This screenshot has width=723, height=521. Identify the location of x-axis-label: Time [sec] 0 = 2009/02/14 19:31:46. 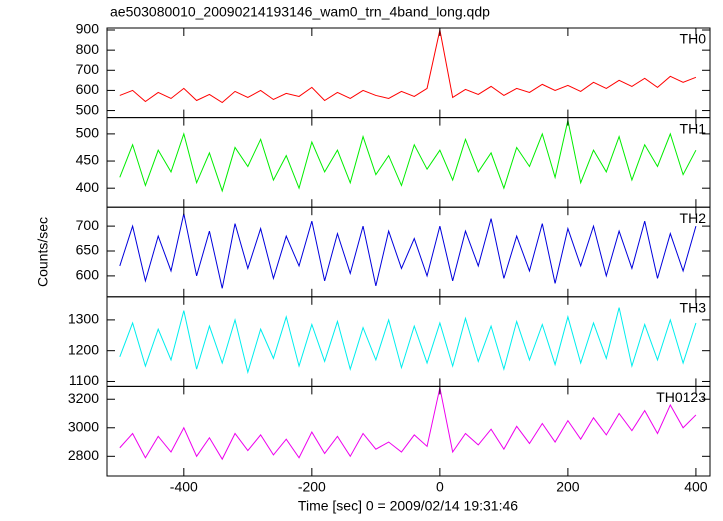
(408, 506).